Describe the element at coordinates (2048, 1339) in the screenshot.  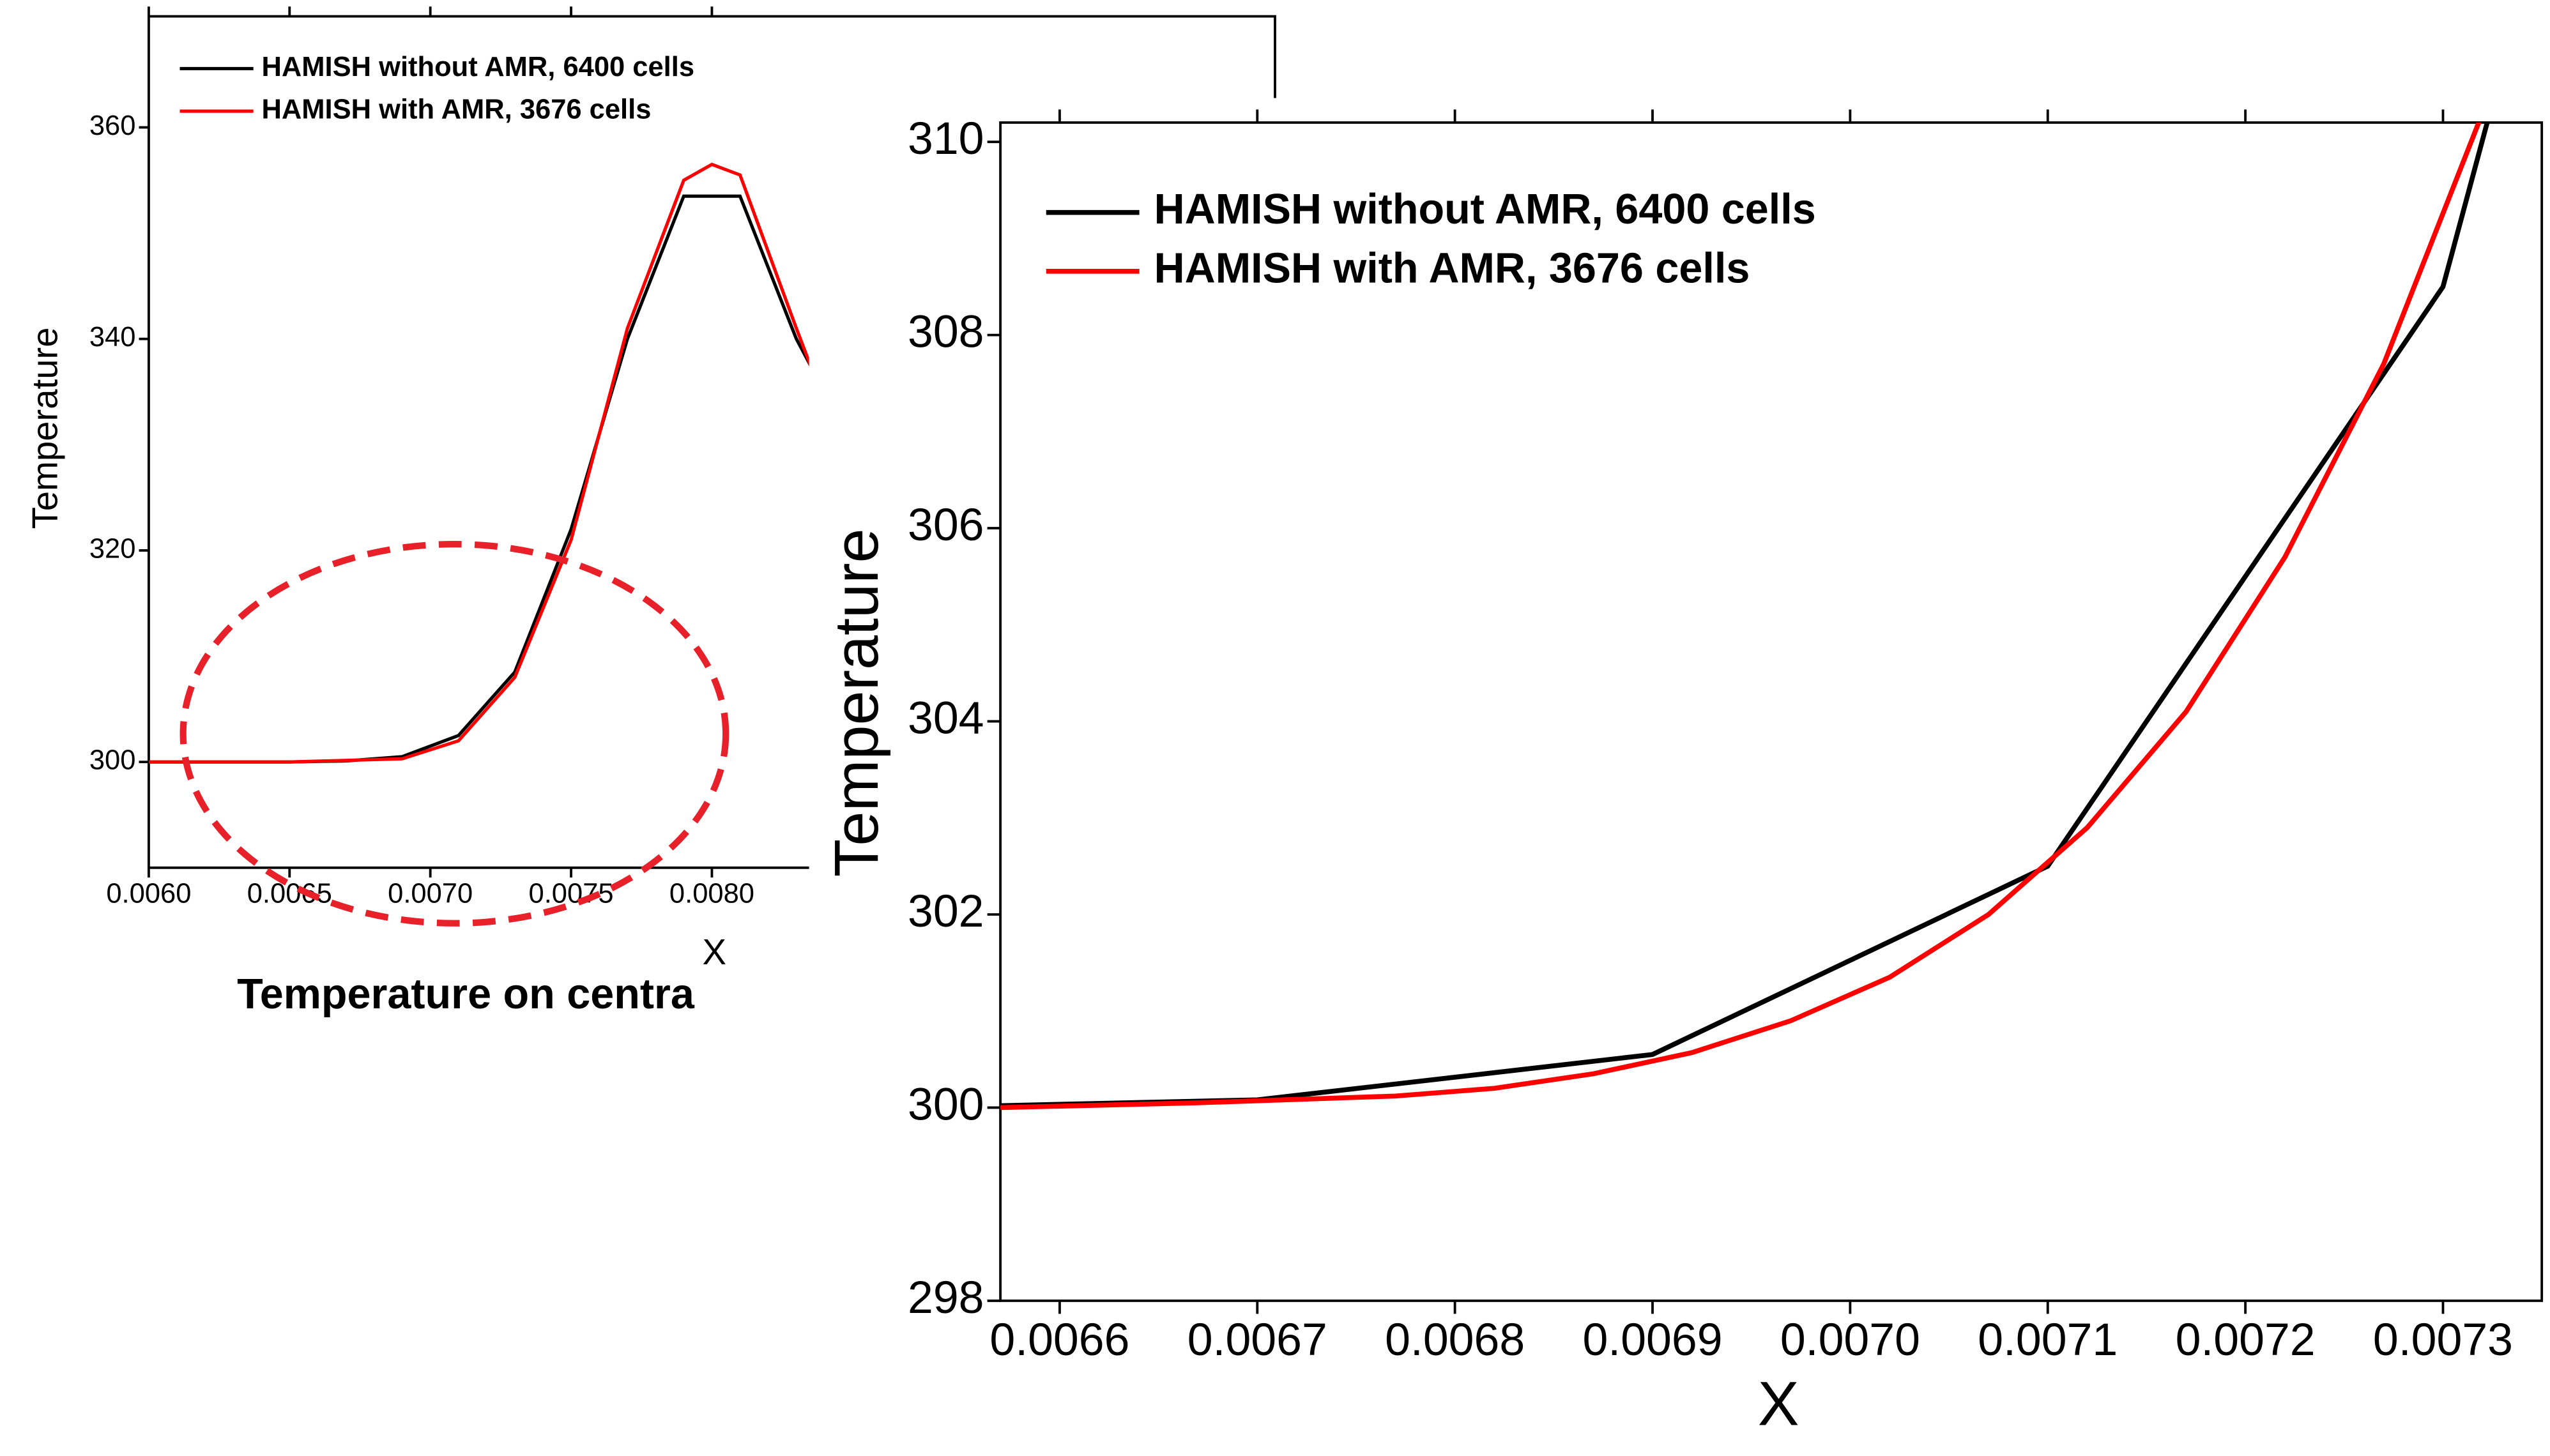
I see `x-tick-label: 0.0071` at that location.